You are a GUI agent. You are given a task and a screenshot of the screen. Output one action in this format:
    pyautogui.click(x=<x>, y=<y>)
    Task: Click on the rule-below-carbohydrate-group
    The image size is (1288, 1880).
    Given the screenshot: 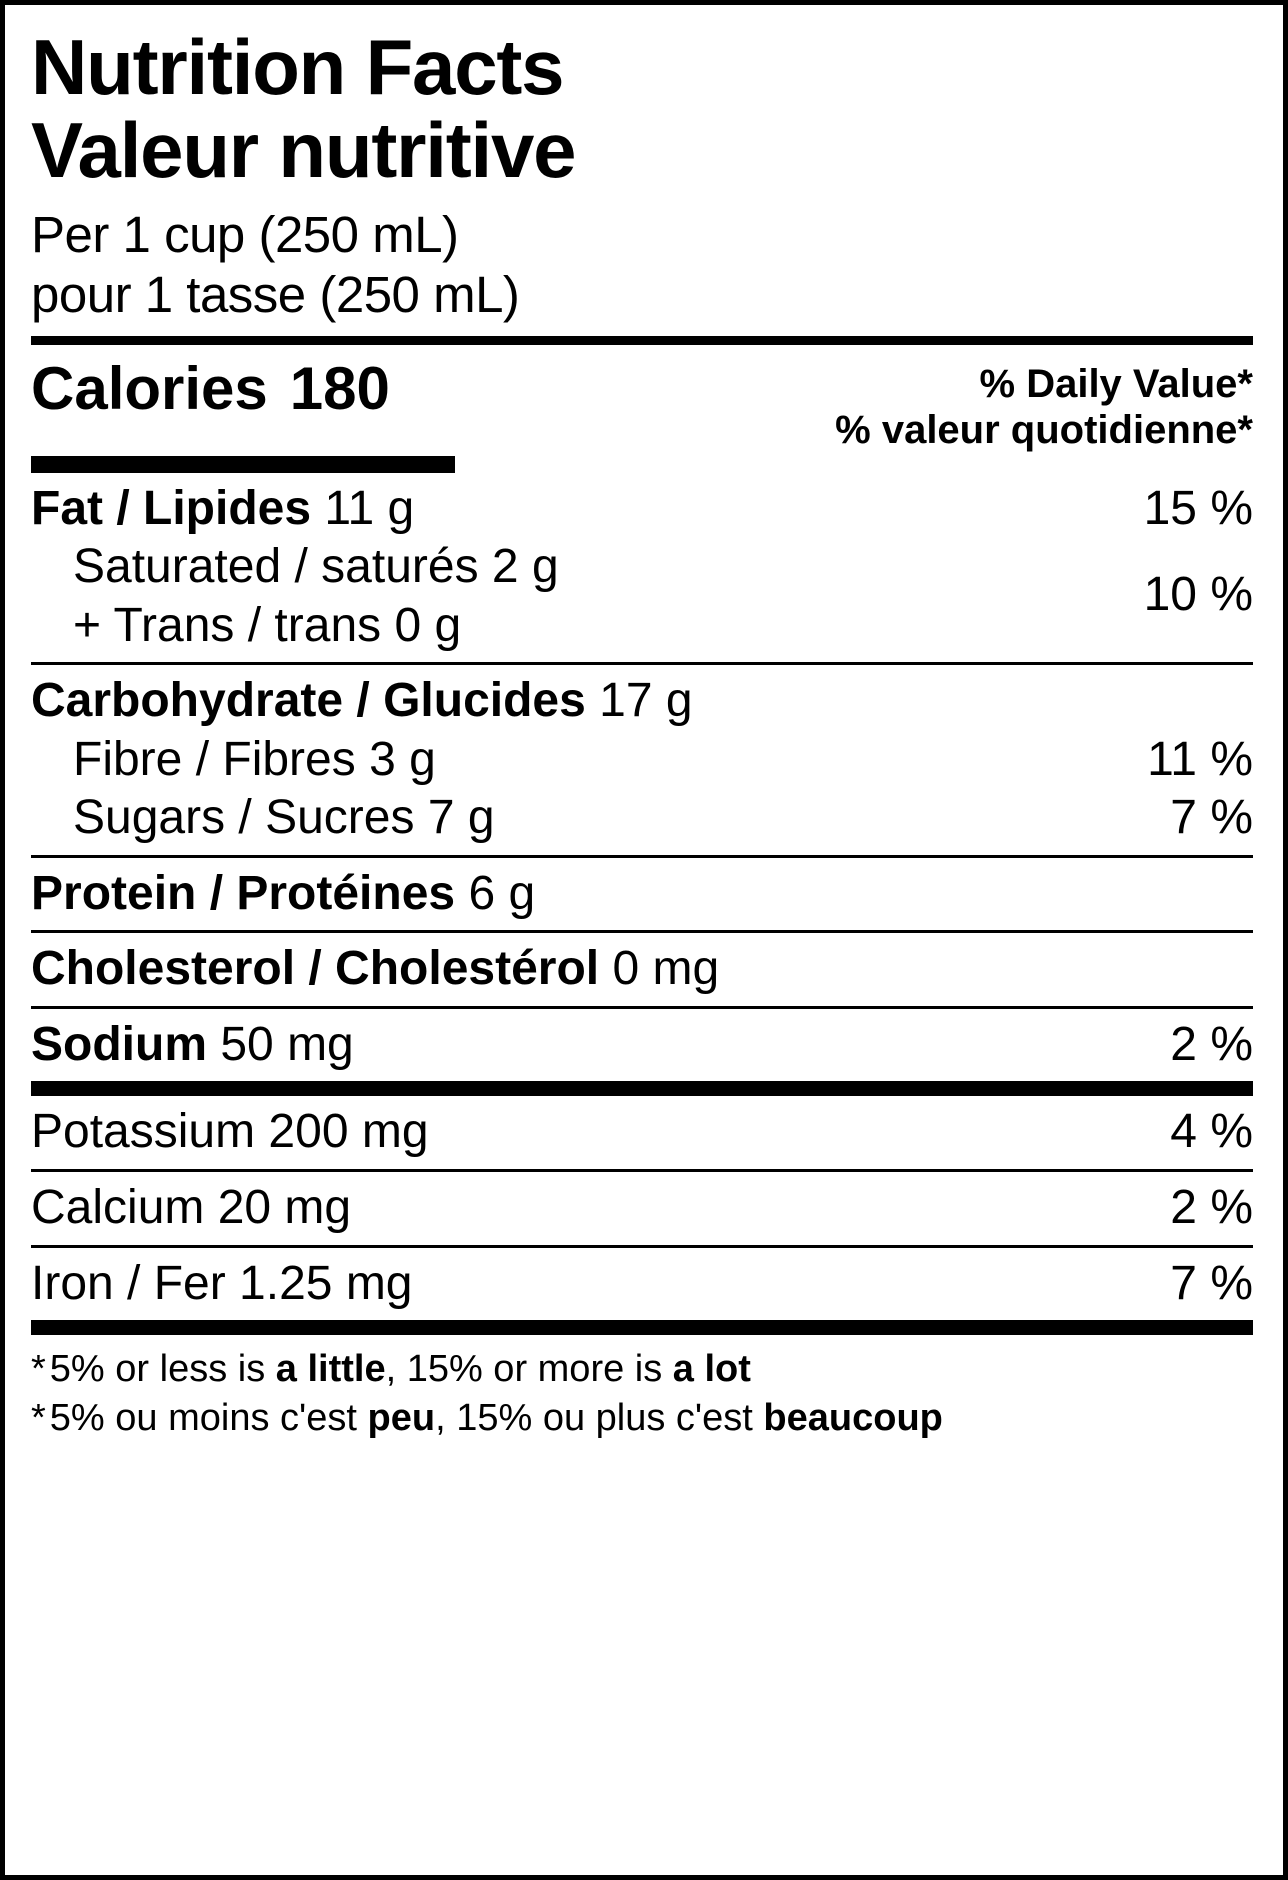 What is the action you would take?
    pyautogui.click(x=642, y=856)
    